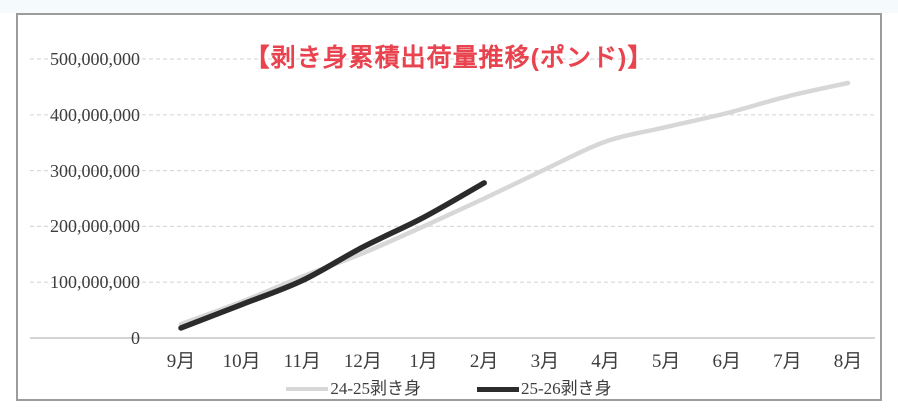 This screenshot has height=416, width=898. I want to click on legend: 24-25剥き身 25-26剥き身, so click(449, 389).